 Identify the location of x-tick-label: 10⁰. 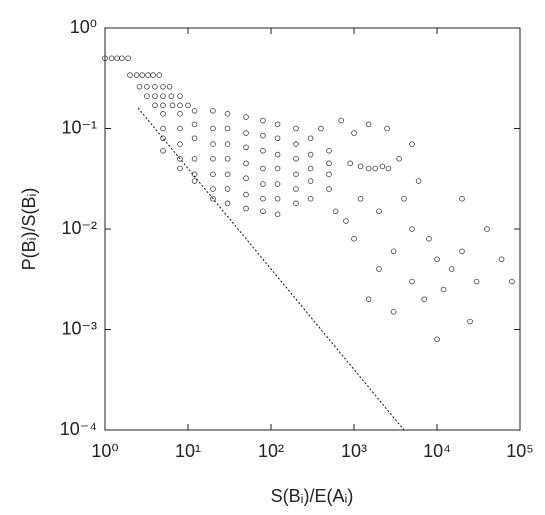
(104, 451).